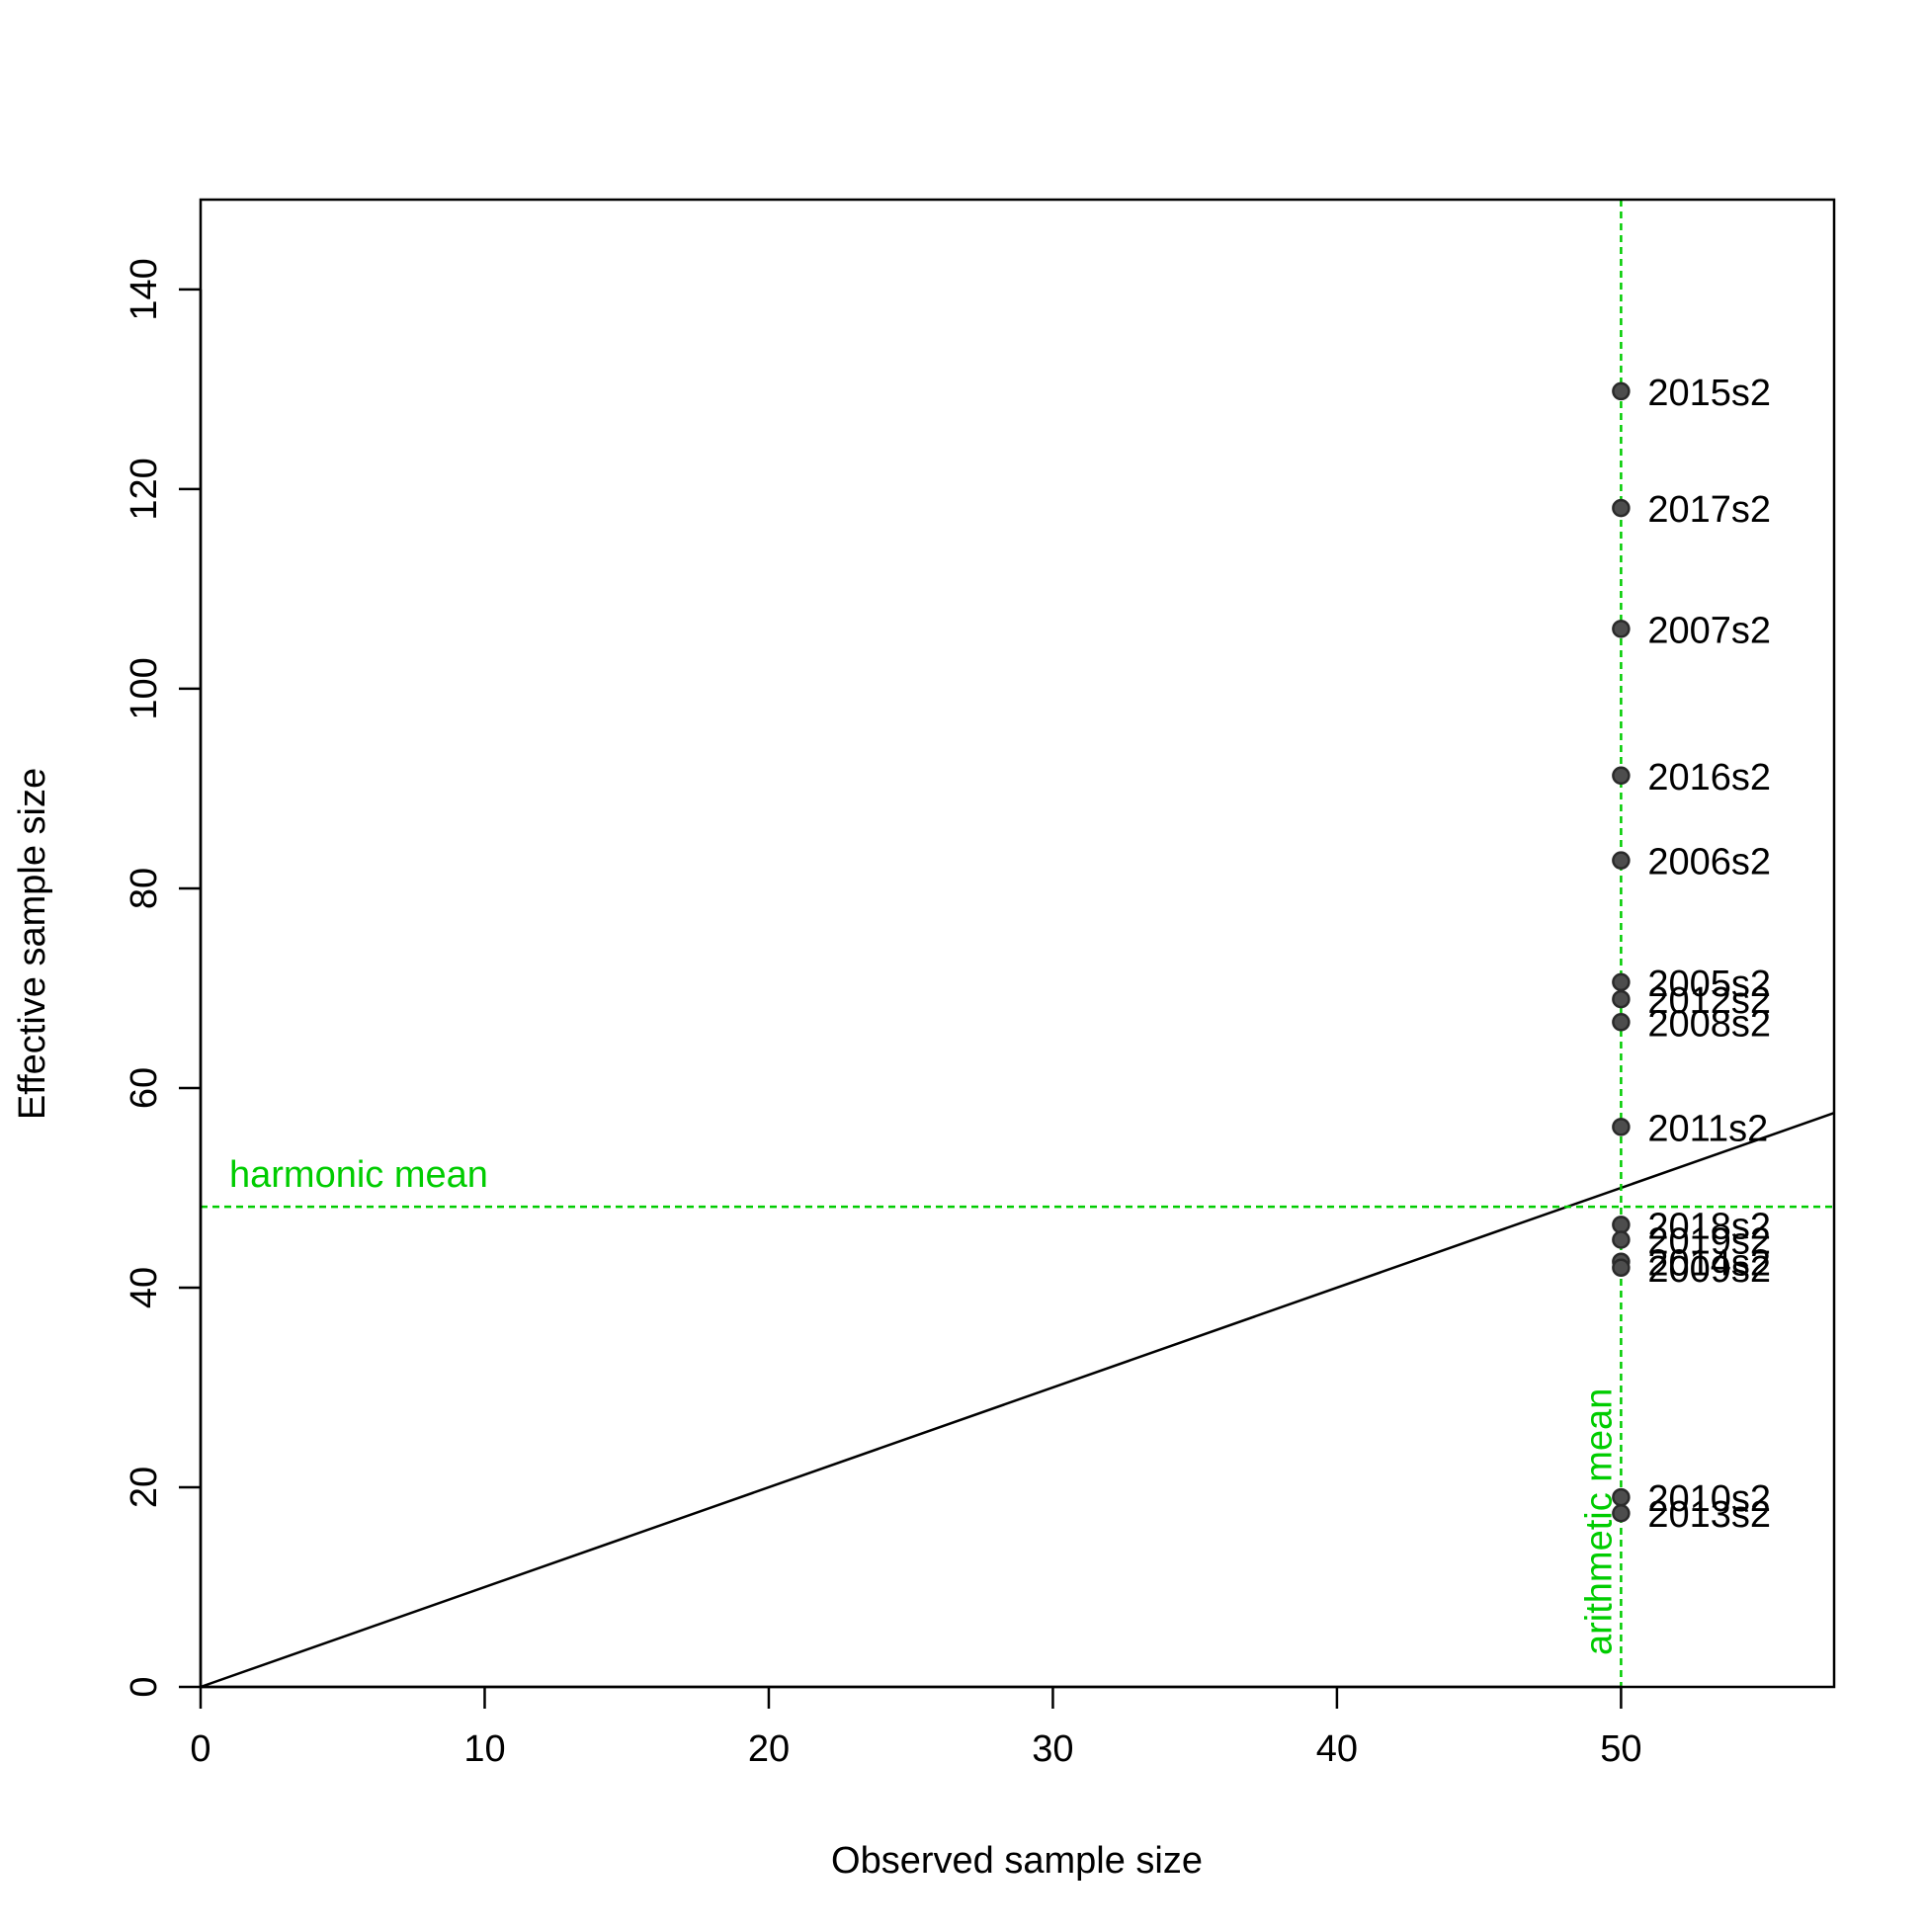 The height and width of the screenshot is (1932, 1927). What do you see at coordinates (1709, 1270) in the screenshot?
I see `point-label: 2009s2` at bounding box center [1709, 1270].